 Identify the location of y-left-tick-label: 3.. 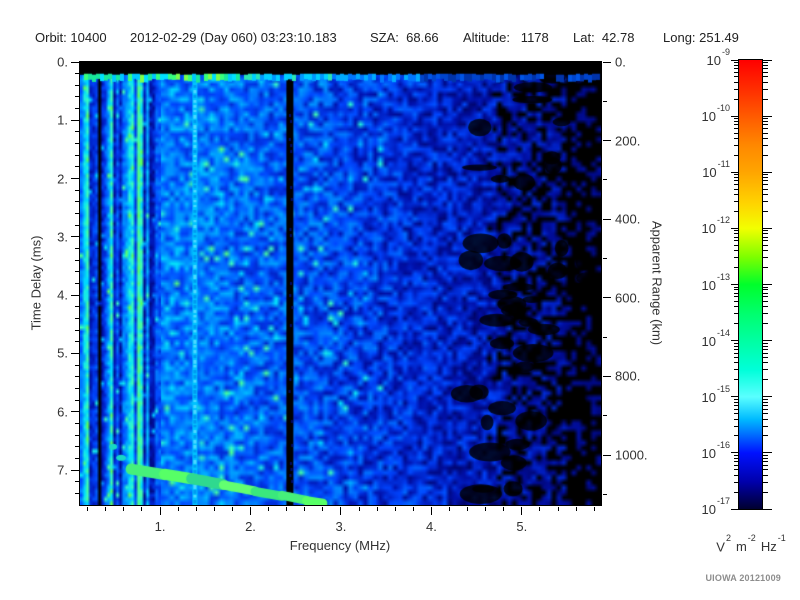
(62, 237).